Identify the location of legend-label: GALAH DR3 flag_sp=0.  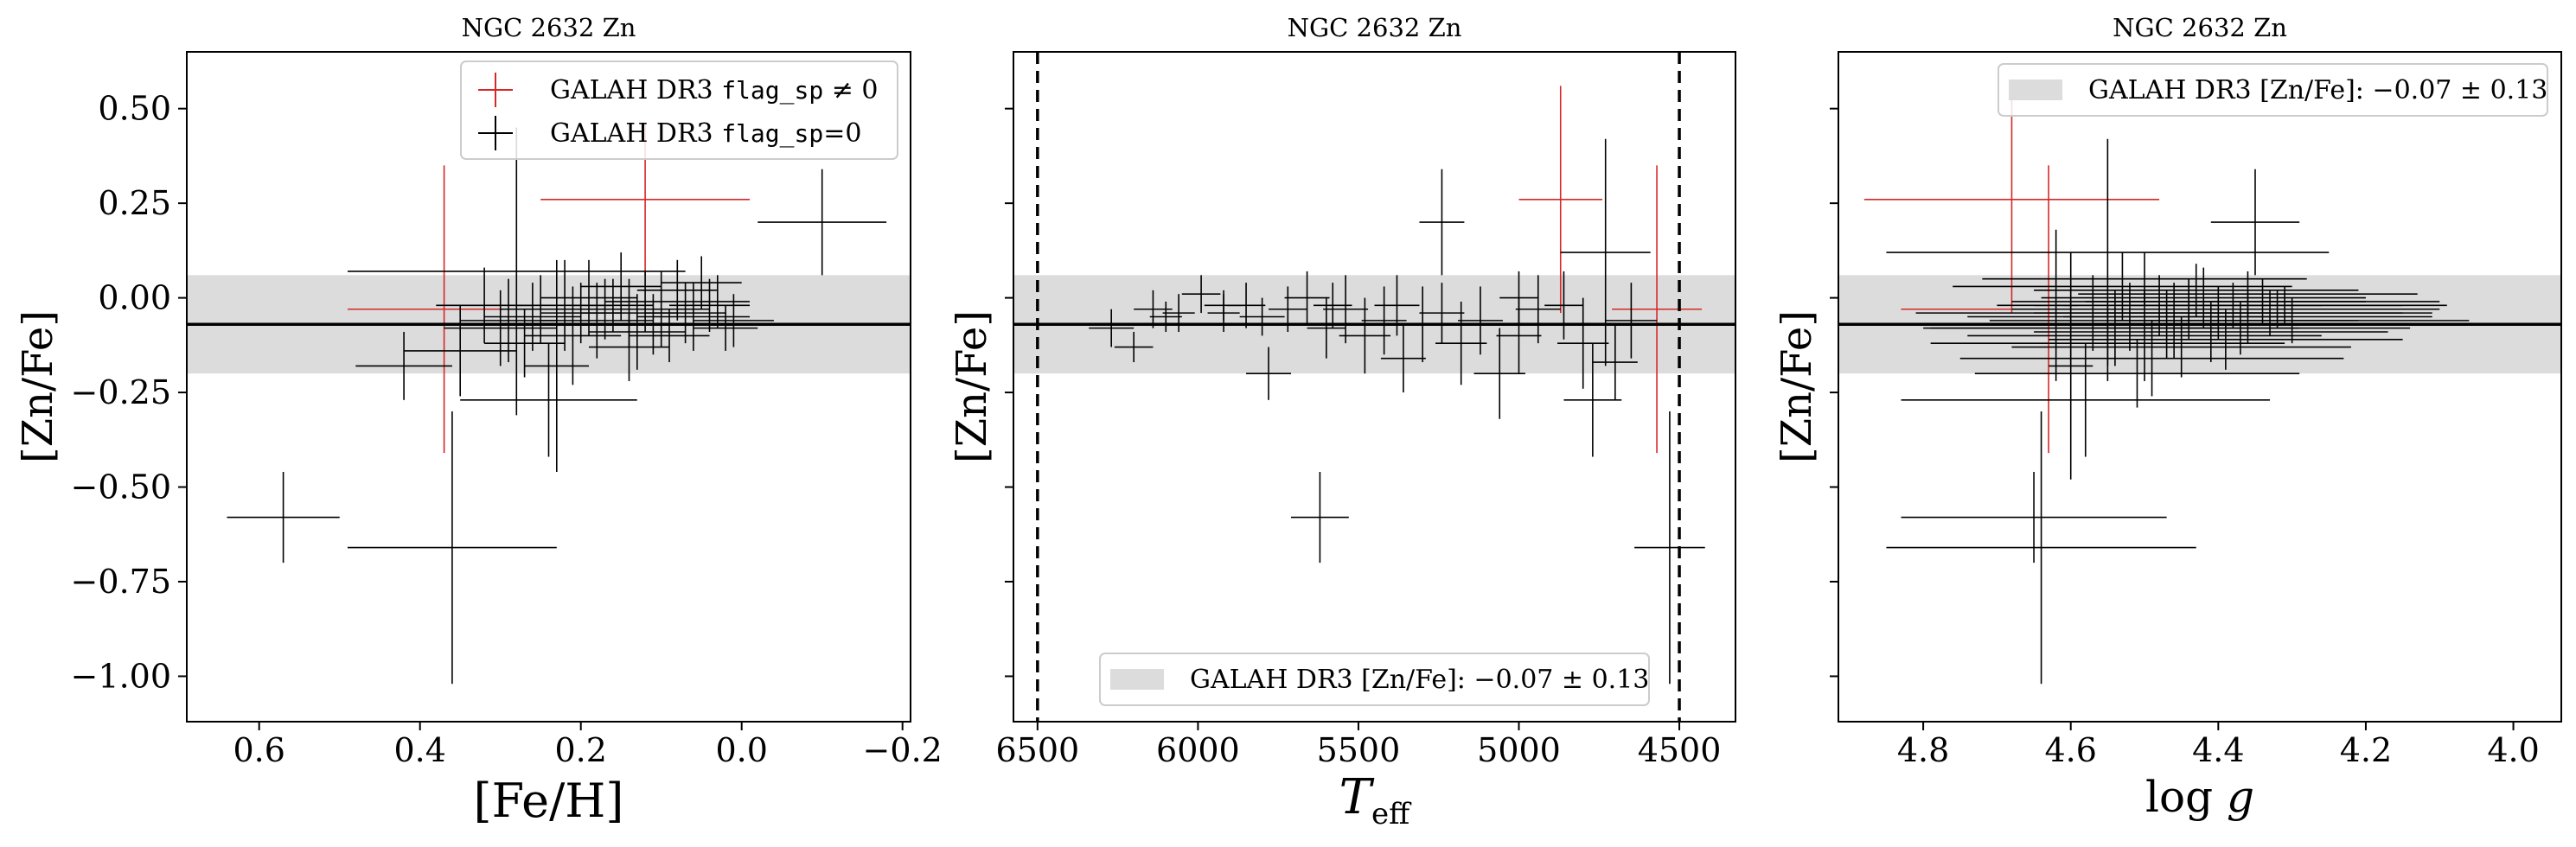
(706, 133).